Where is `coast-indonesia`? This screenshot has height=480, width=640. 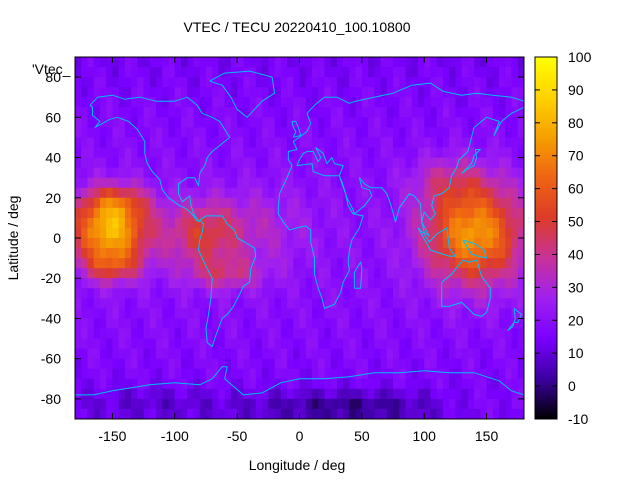
coast-indonesia is located at coordinates (436, 242).